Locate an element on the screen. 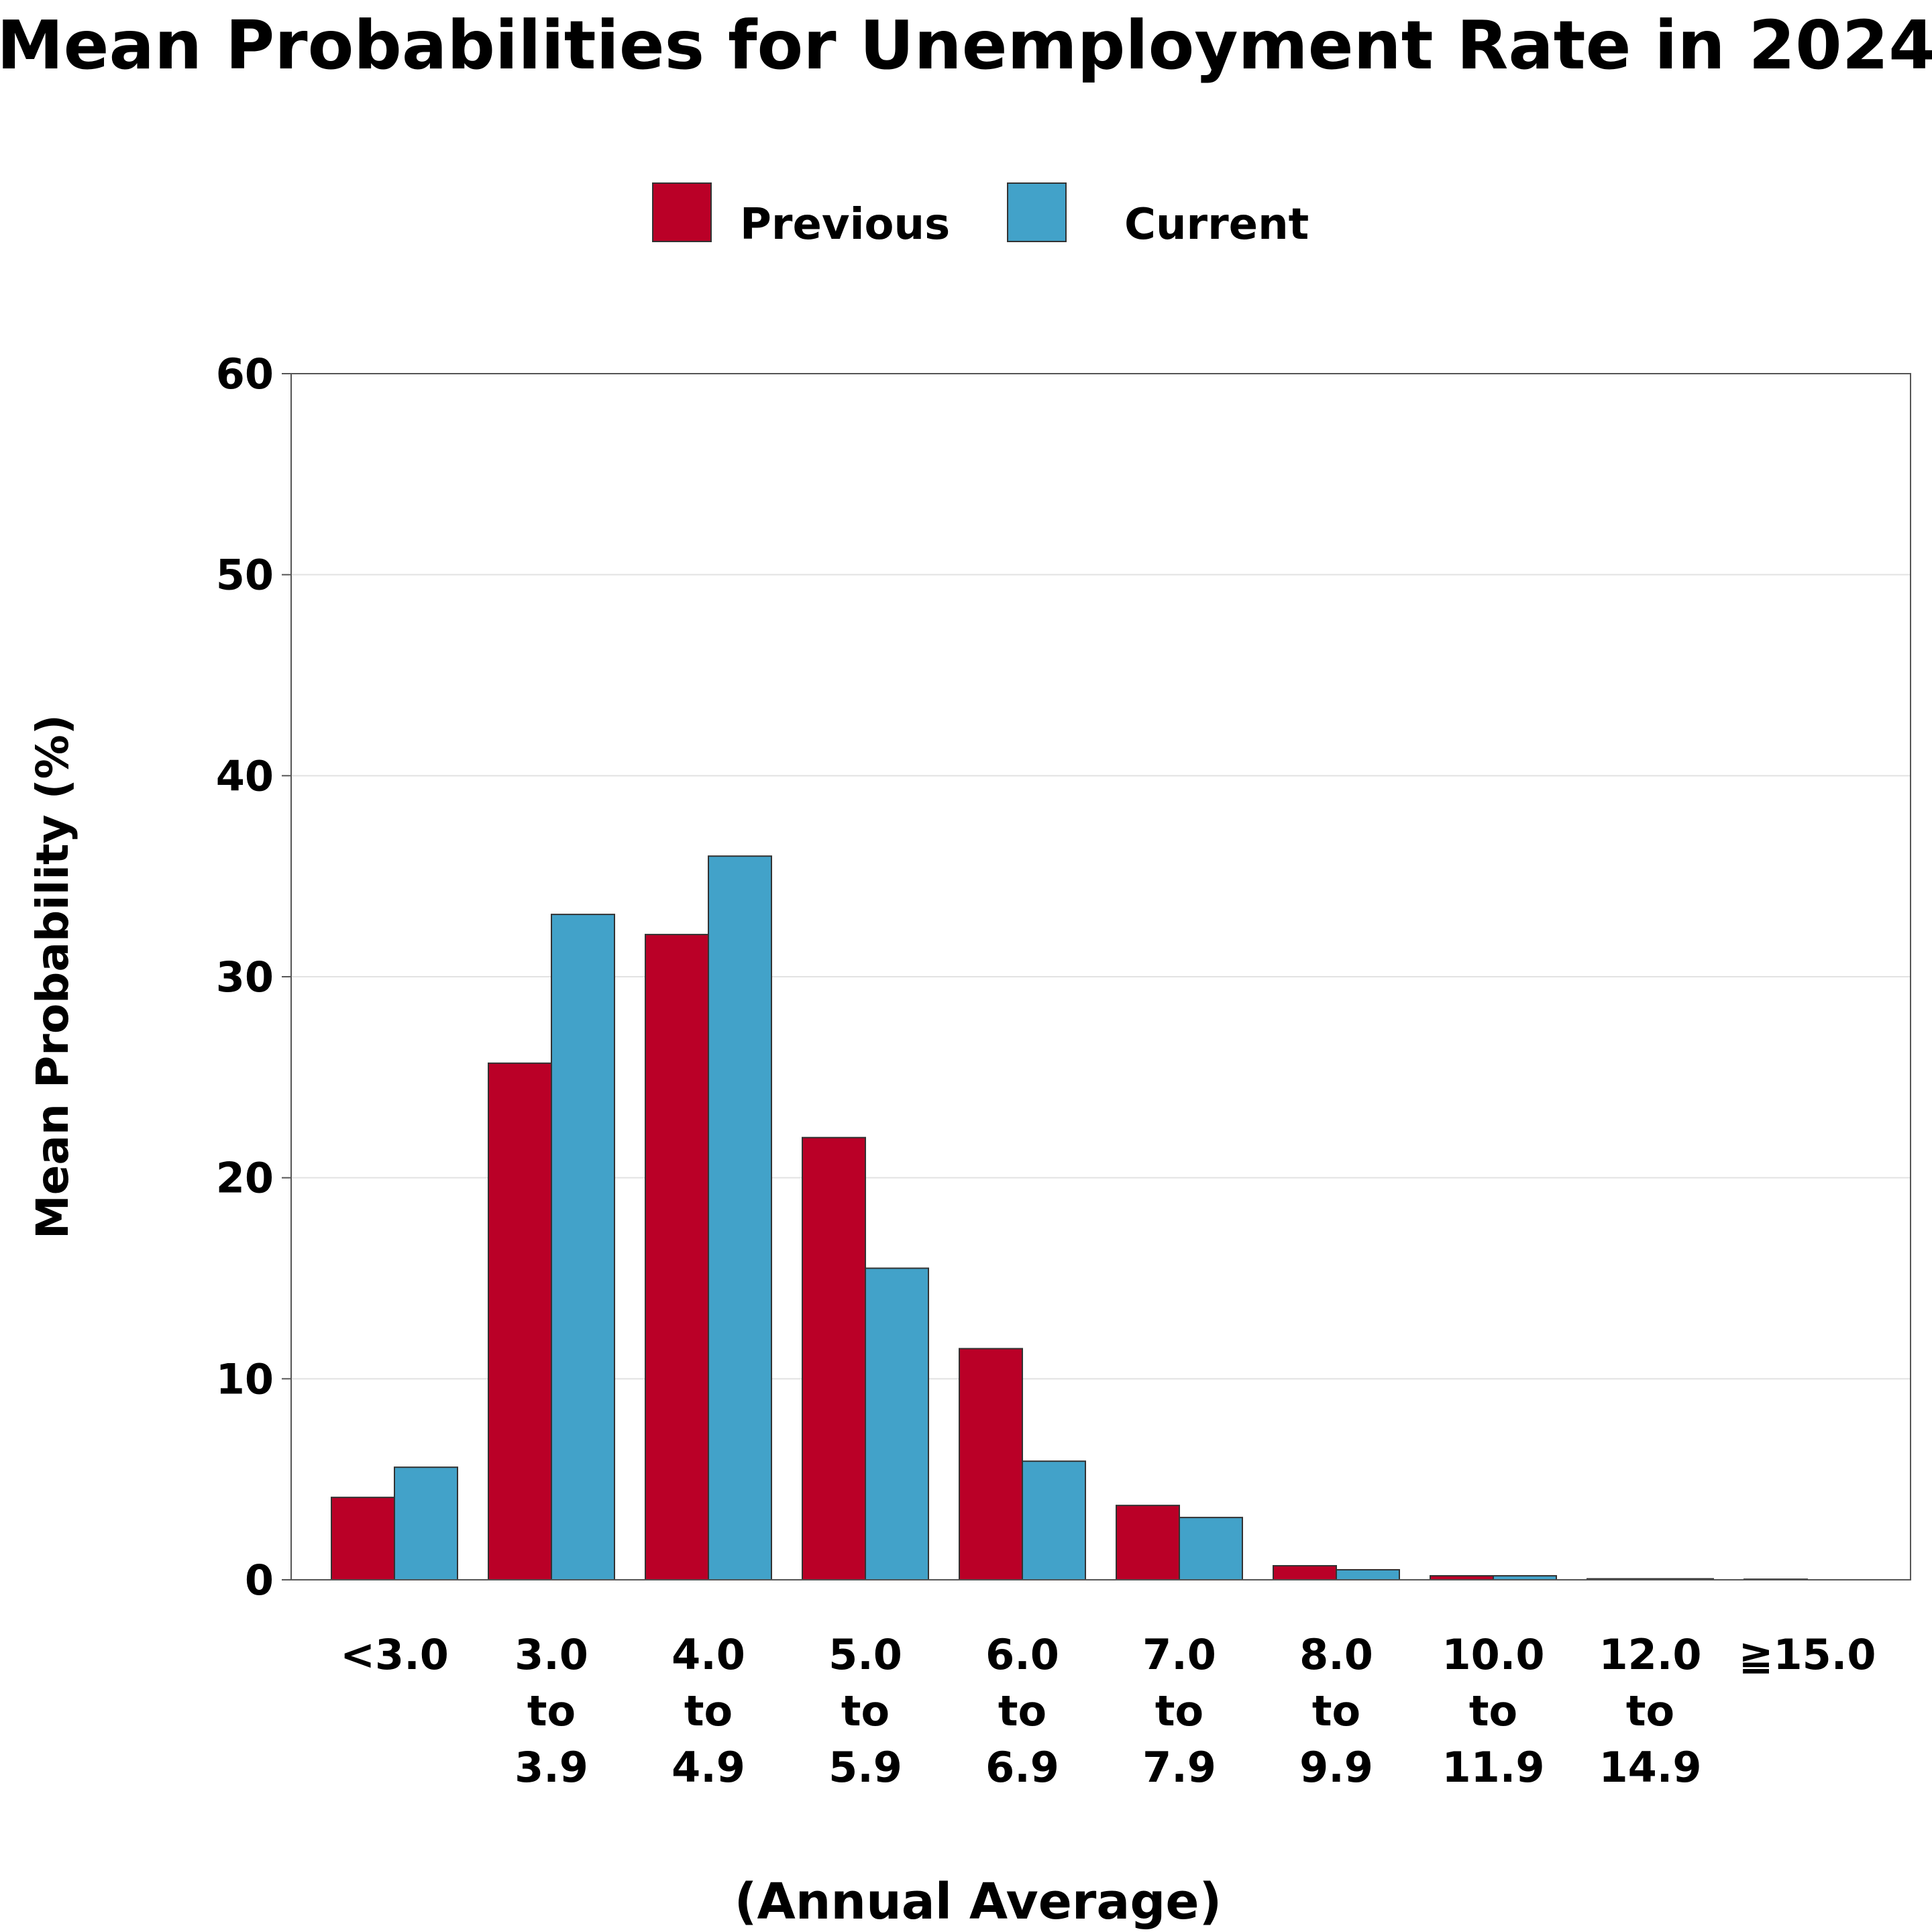  y-tick-label: 0 is located at coordinates (259, 1580).